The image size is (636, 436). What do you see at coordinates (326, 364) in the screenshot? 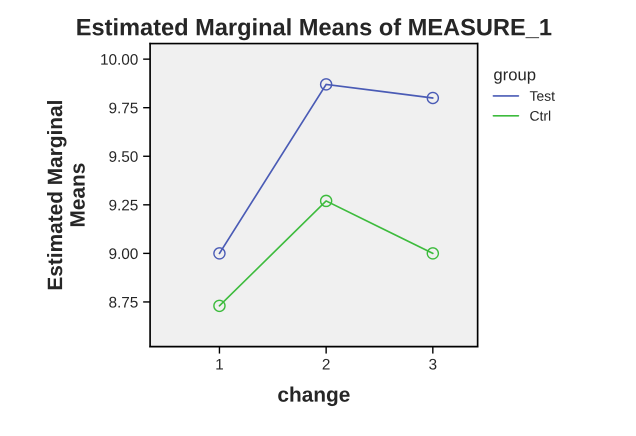
I see `x-tick-label: 2` at bounding box center [326, 364].